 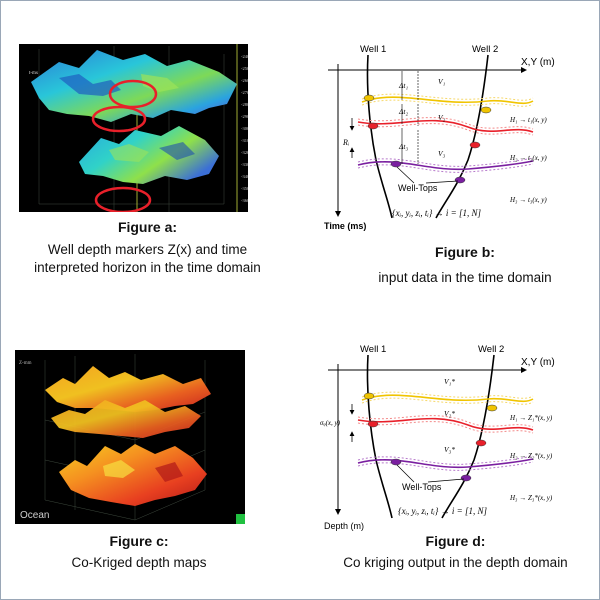 I want to click on figure-b-title: Figure b:, so click(x=465, y=252).